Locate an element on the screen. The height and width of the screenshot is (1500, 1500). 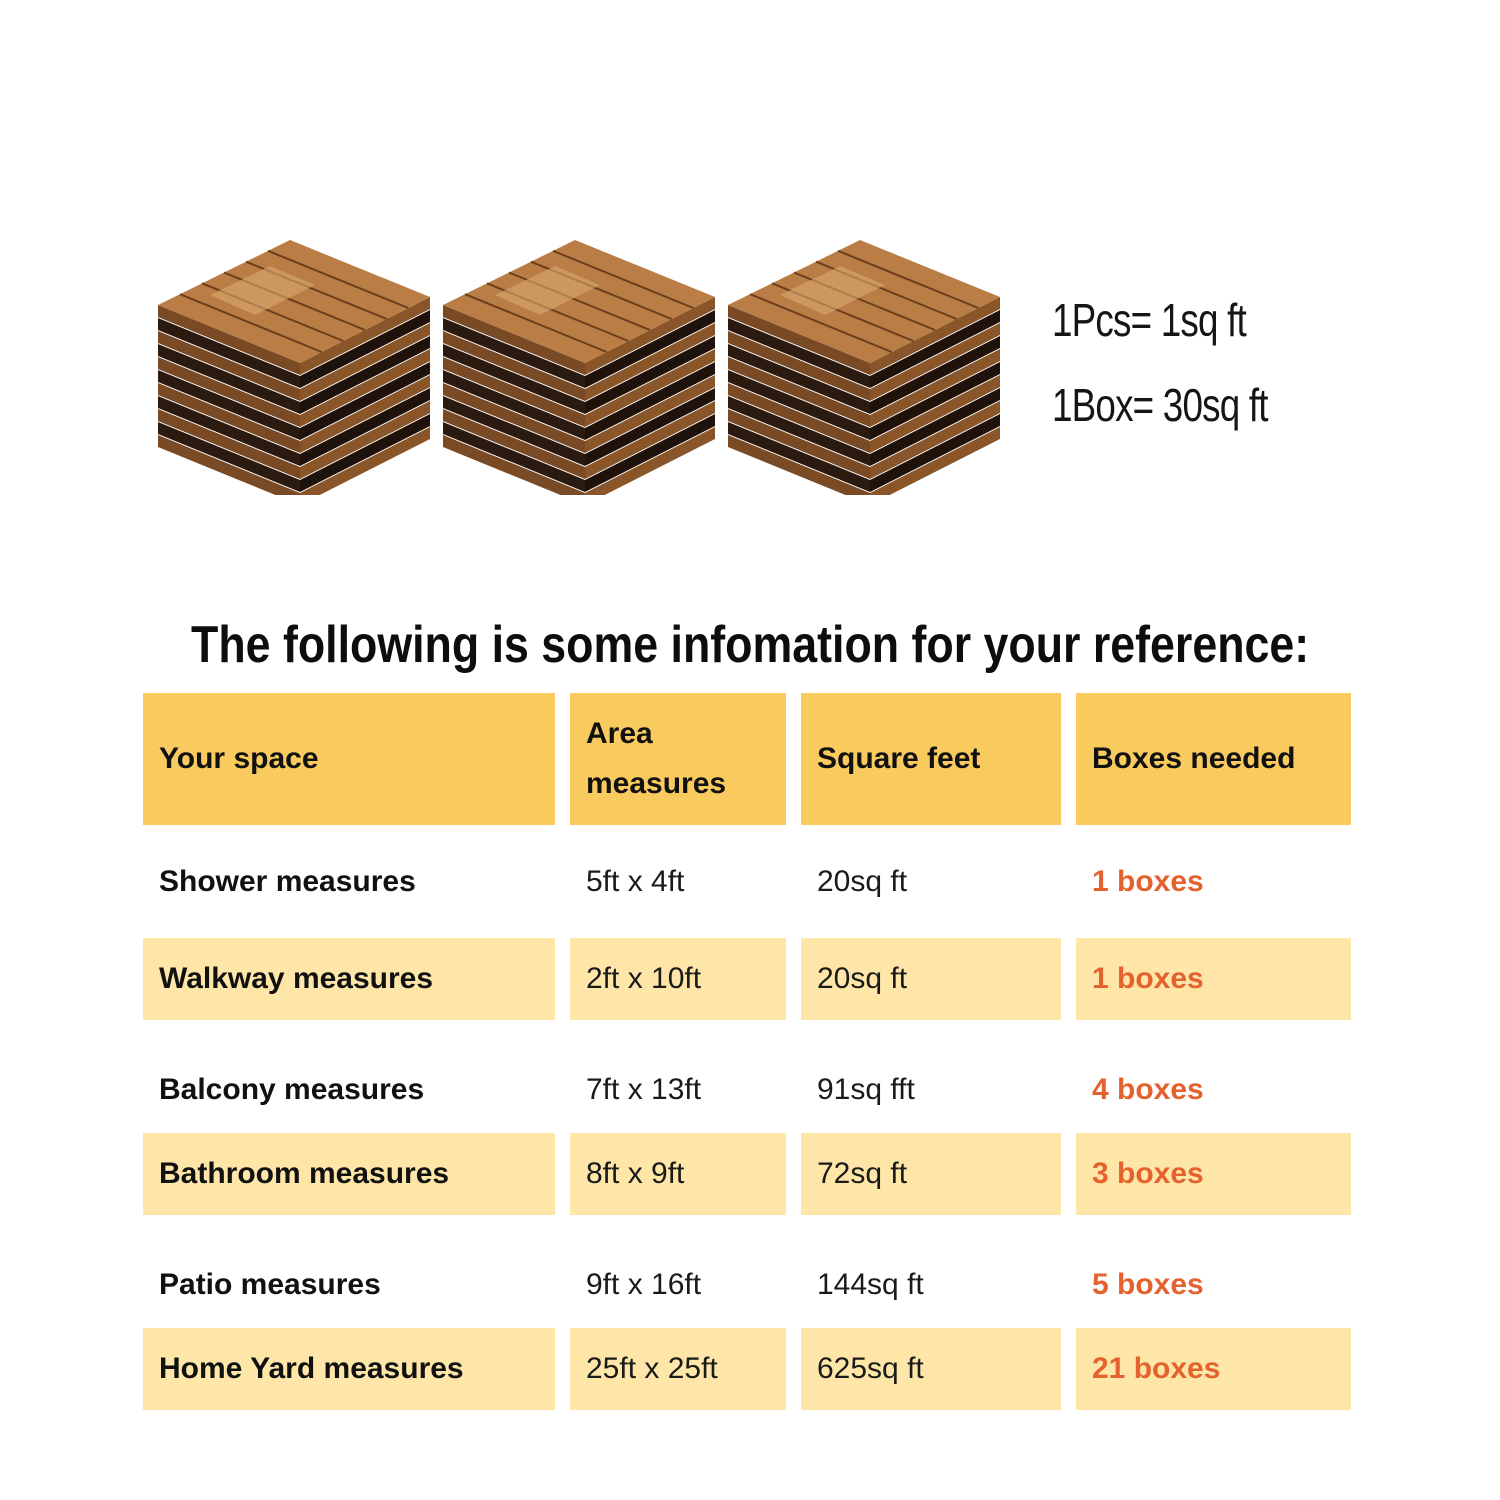
cell-area: 2ft x 10ft is located at coordinates (678, 979).